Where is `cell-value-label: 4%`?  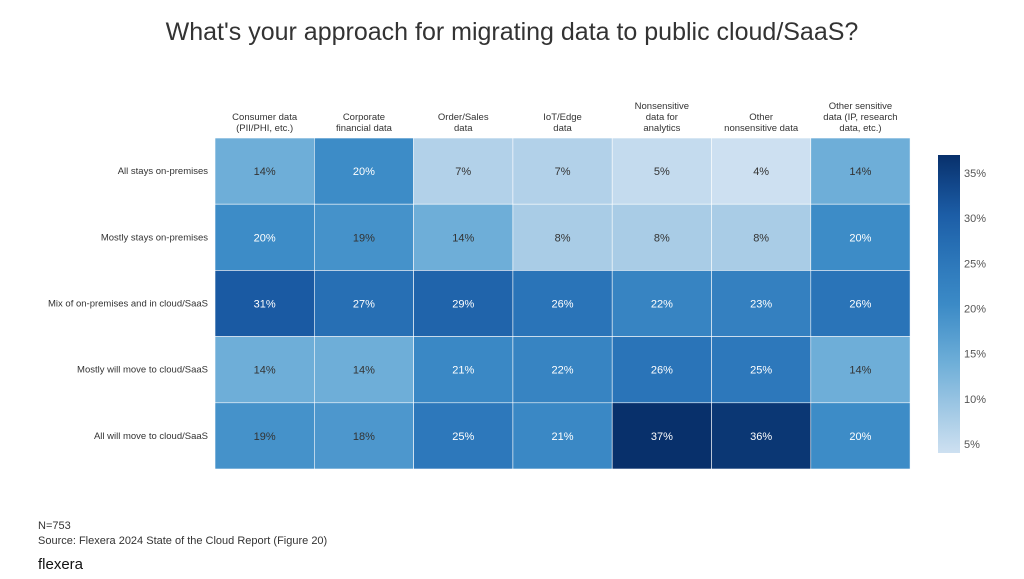 cell-value-label: 4% is located at coordinates (761, 172).